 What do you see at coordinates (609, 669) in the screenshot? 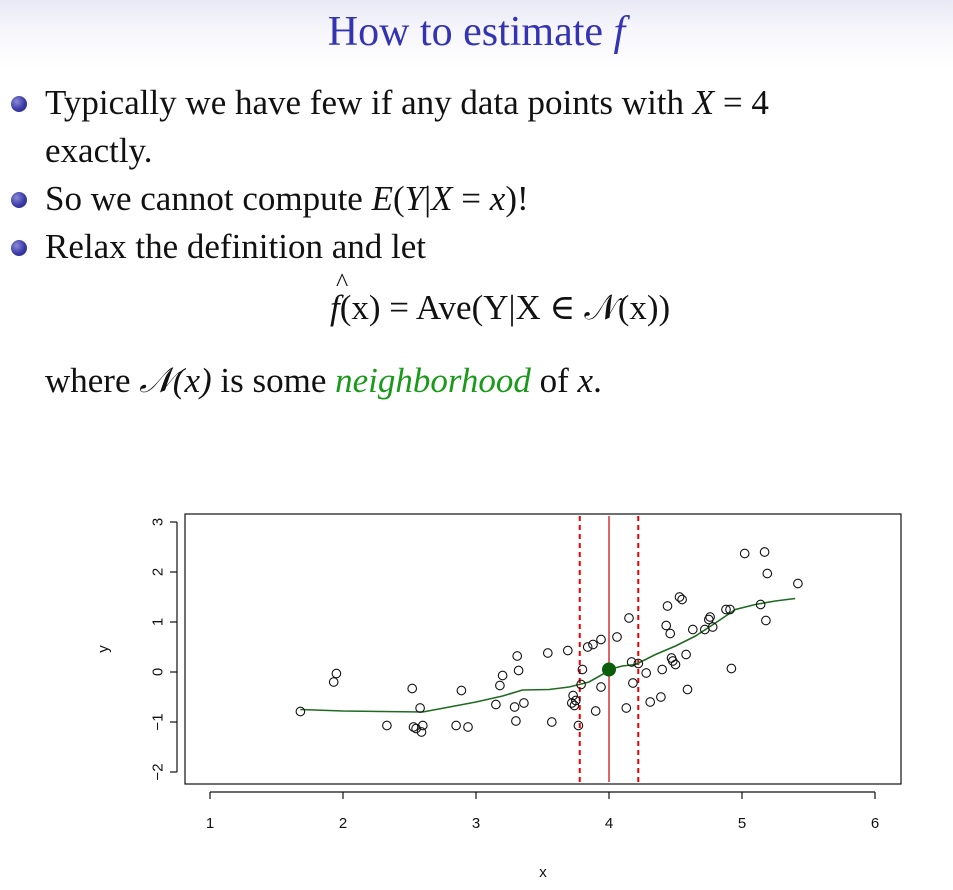
I see `highlight-group` at bounding box center [609, 669].